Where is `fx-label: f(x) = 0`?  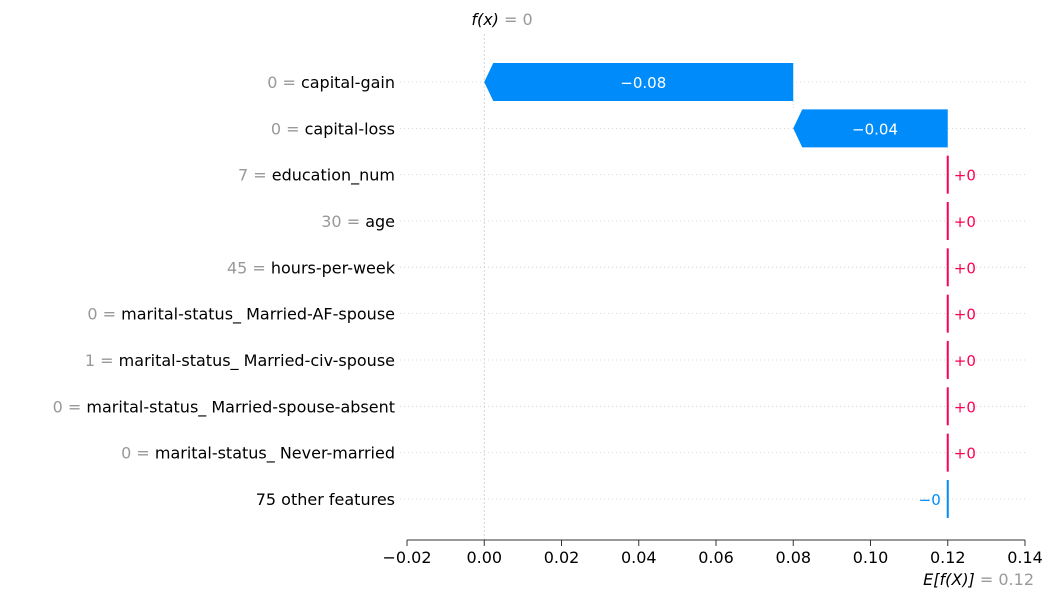
fx-label: f(x) = 0 is located at coordinates (501, 19).